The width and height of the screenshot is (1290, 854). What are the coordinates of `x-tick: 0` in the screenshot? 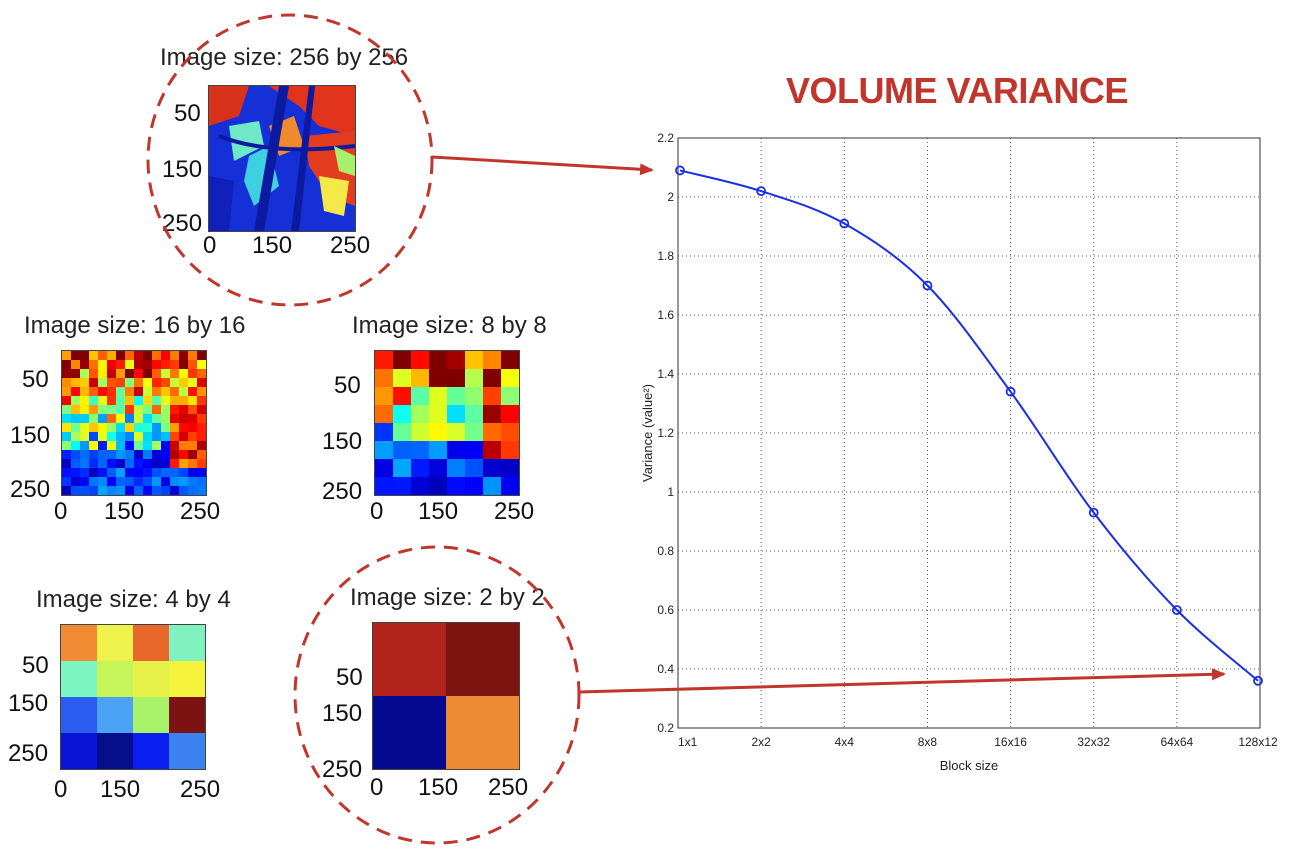 It's located at (61, 511).